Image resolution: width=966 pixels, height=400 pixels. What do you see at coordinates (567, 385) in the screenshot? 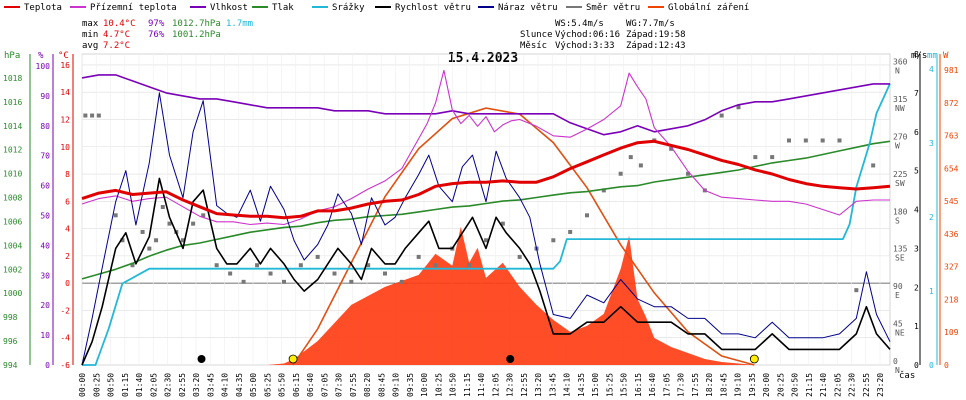
I see `x-tick-label: 14:10` at bounding box center [567, 385].